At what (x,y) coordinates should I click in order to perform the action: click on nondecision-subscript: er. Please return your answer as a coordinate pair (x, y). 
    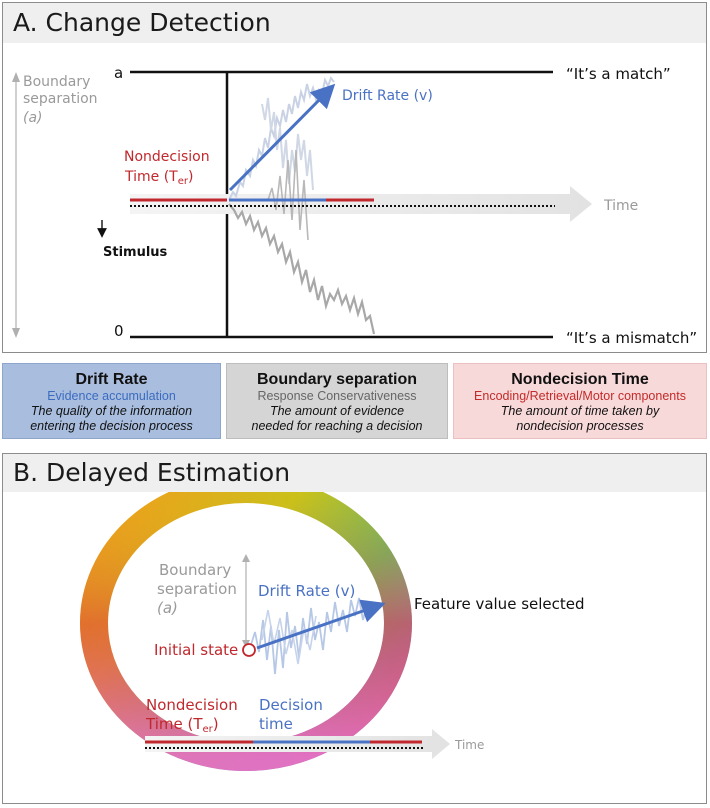
    Looking at the image, I should click on (183, 181).